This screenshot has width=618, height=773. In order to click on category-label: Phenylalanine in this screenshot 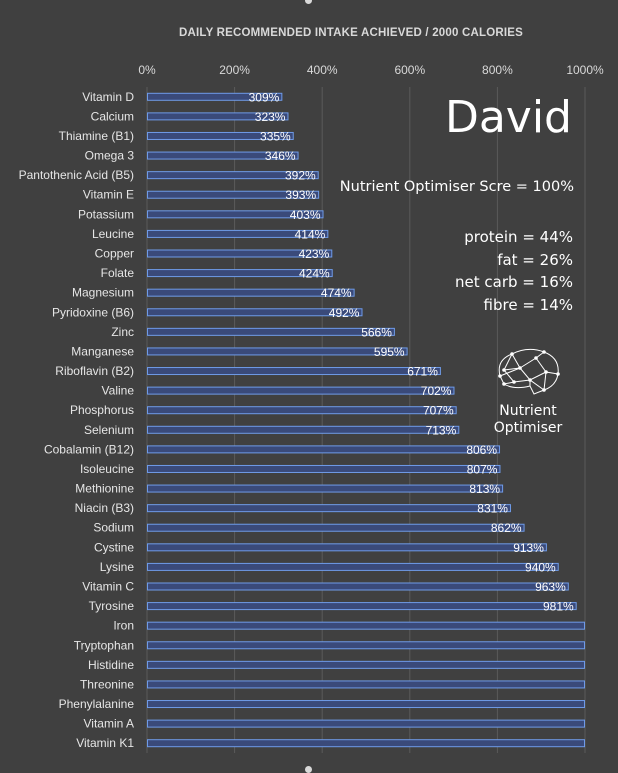, I will do `click(97, 704)`.